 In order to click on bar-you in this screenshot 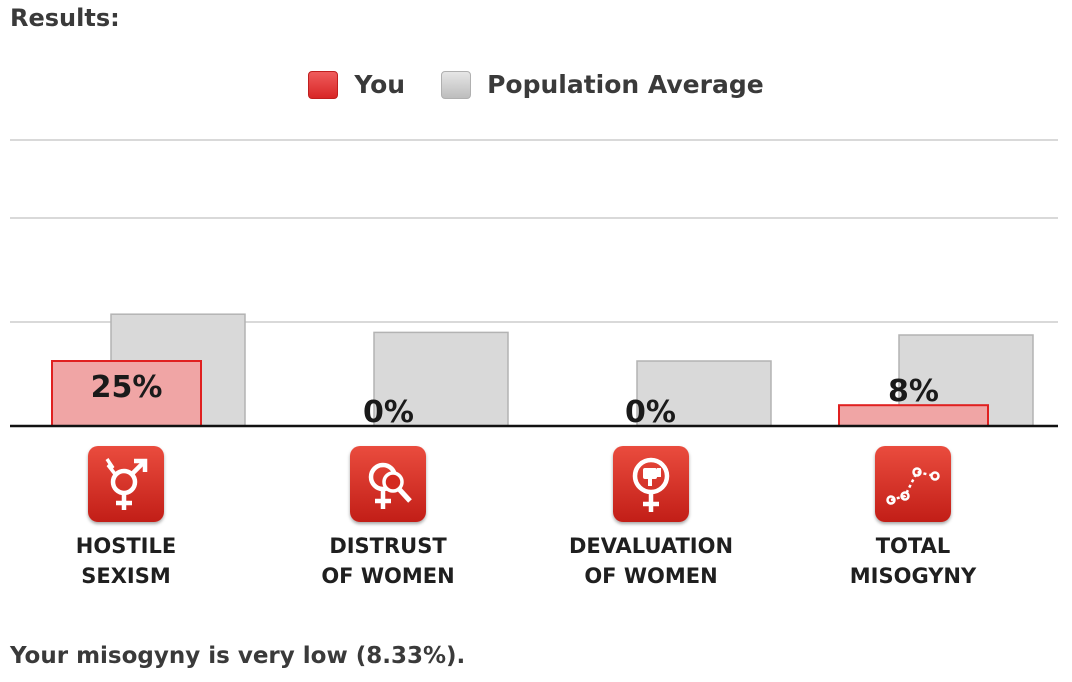, I will do `click(126, 393)`.